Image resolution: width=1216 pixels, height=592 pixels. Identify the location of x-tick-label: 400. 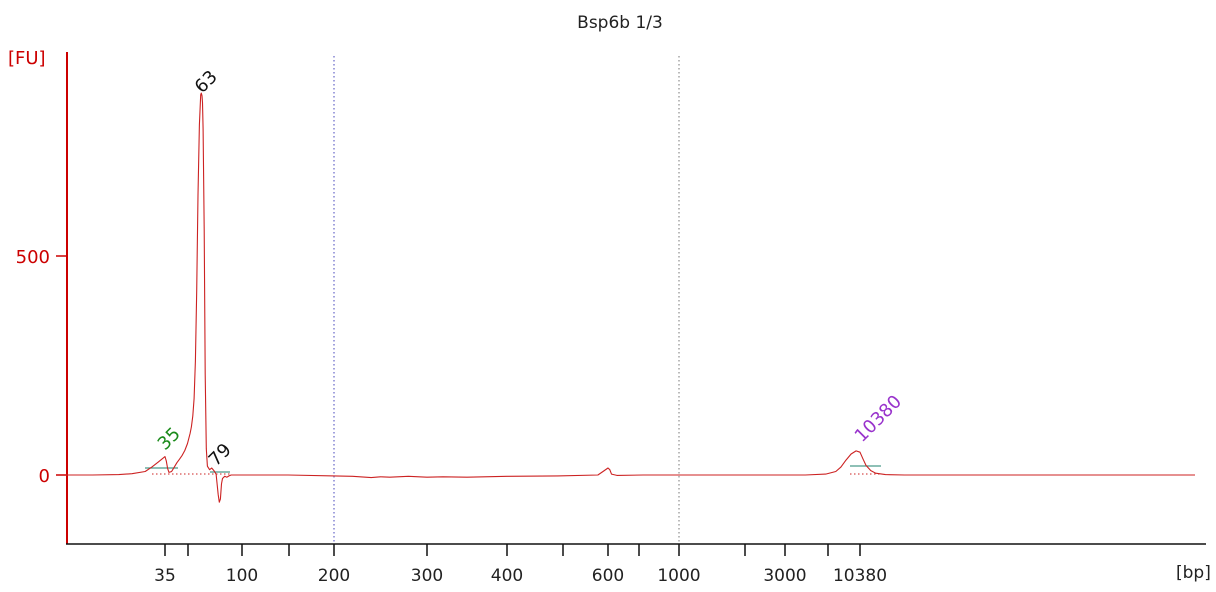
(507, 576).